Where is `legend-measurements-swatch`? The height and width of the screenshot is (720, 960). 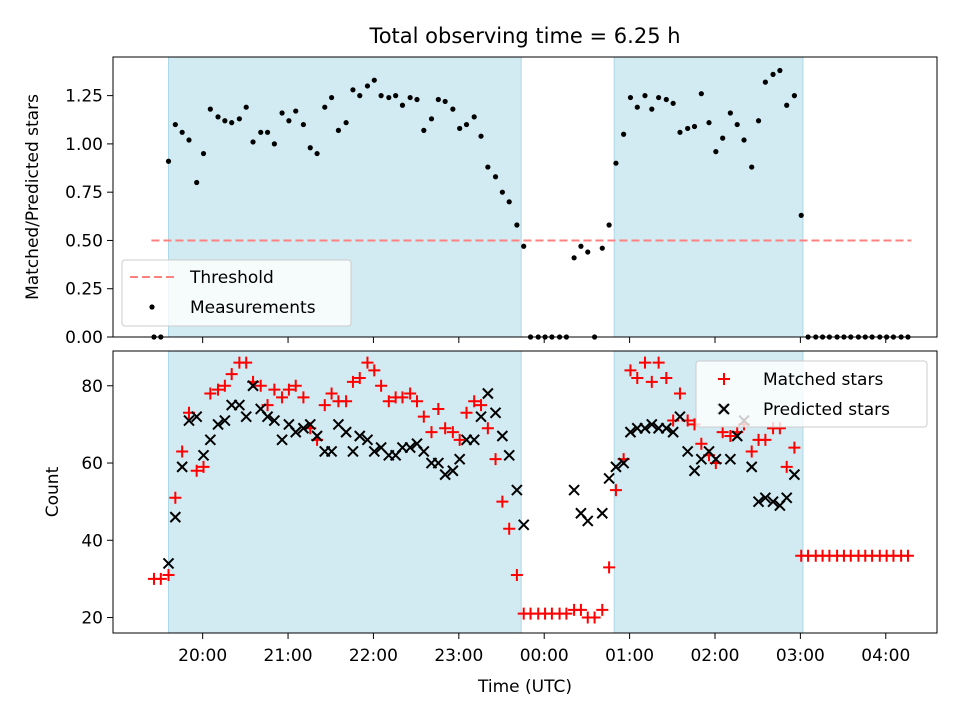 legend-measurements-swatch is located at coordinates (152, 307).